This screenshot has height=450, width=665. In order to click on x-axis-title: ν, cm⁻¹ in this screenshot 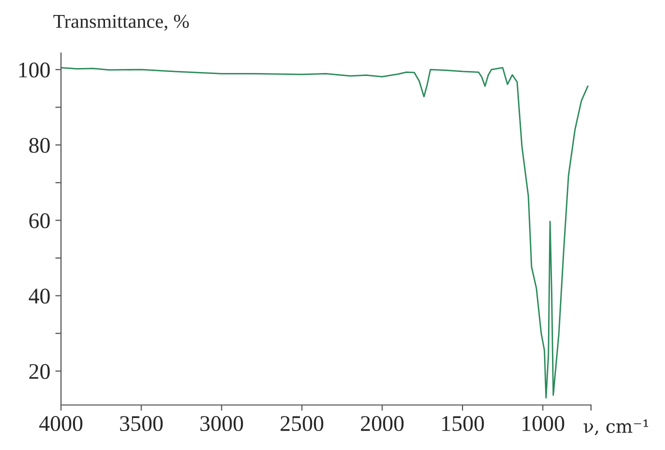, I will do `click(616, 428)`.